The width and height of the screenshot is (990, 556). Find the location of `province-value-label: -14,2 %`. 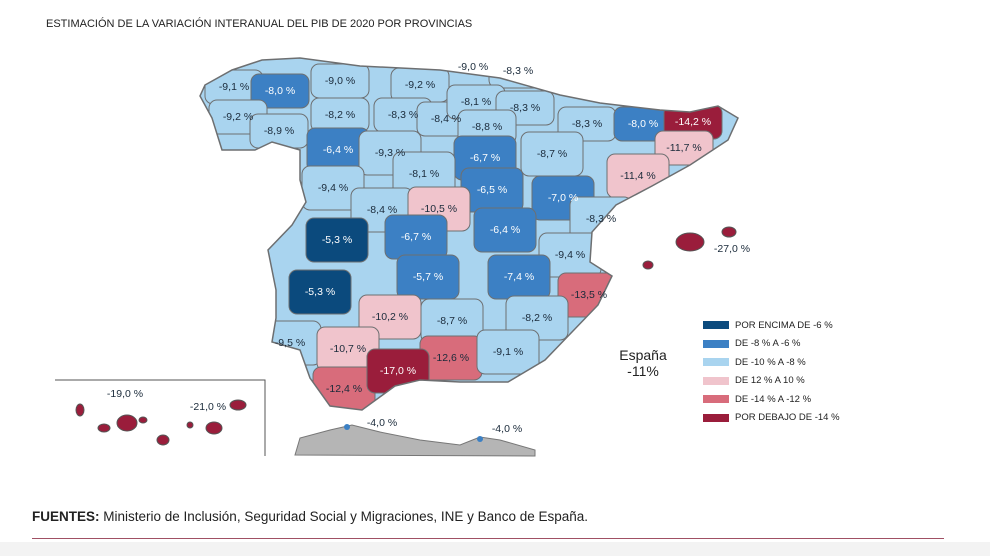

province-value-label: -14,2 % is located at coordinates (693, 122).